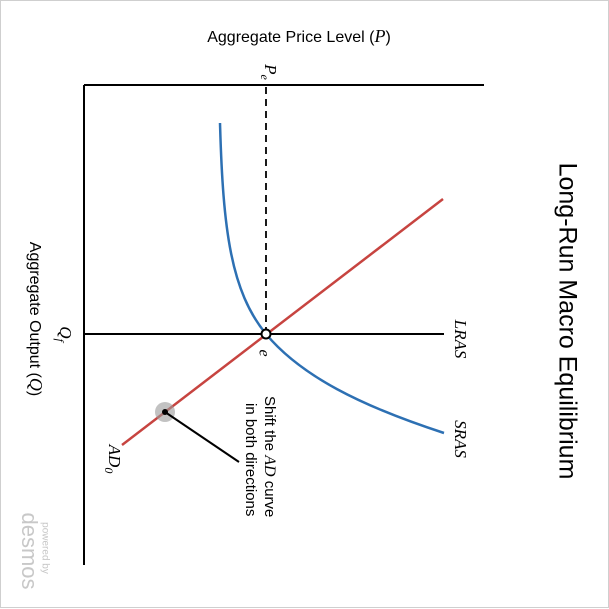 Image resolution: width=609 pixels, height=609 pixels. I want to click on annotation-line2: in both directions, so click(250, 459).